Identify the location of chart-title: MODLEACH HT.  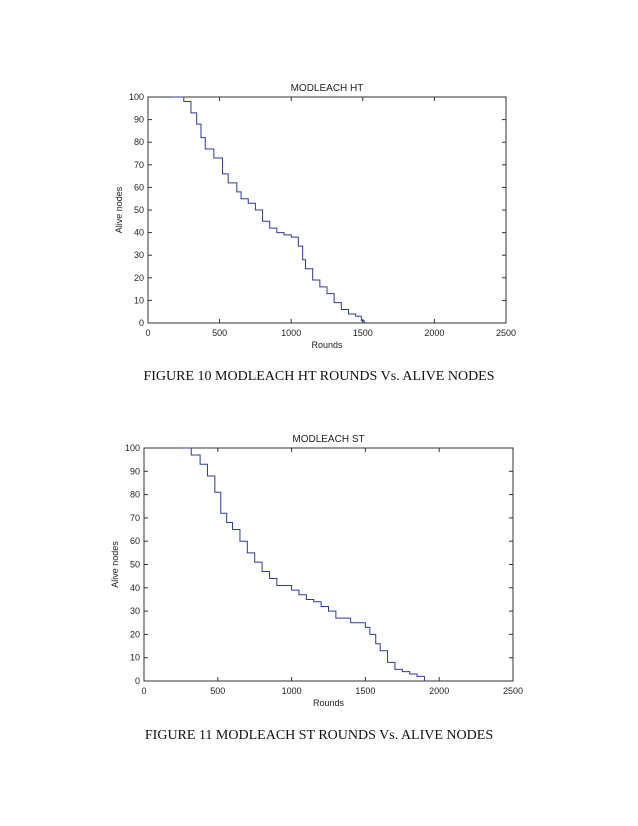
(327, 88).